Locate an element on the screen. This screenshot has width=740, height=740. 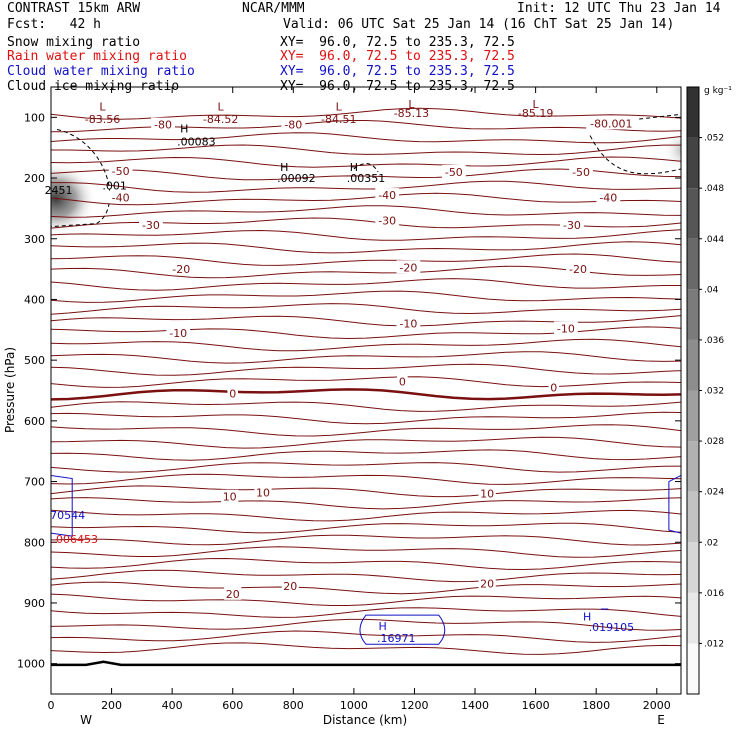
isotherm-label-18: 0 is located at coordinates (232, 394).